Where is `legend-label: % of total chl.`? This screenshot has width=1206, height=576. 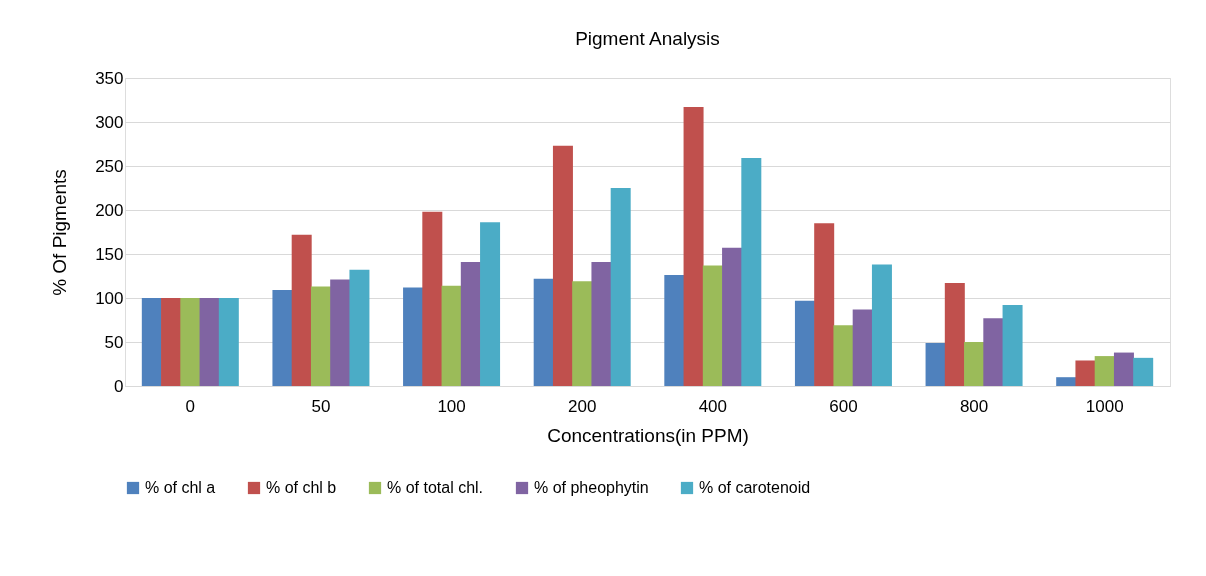
legend-label: % of total chl. is located at coordinates (435, 487).